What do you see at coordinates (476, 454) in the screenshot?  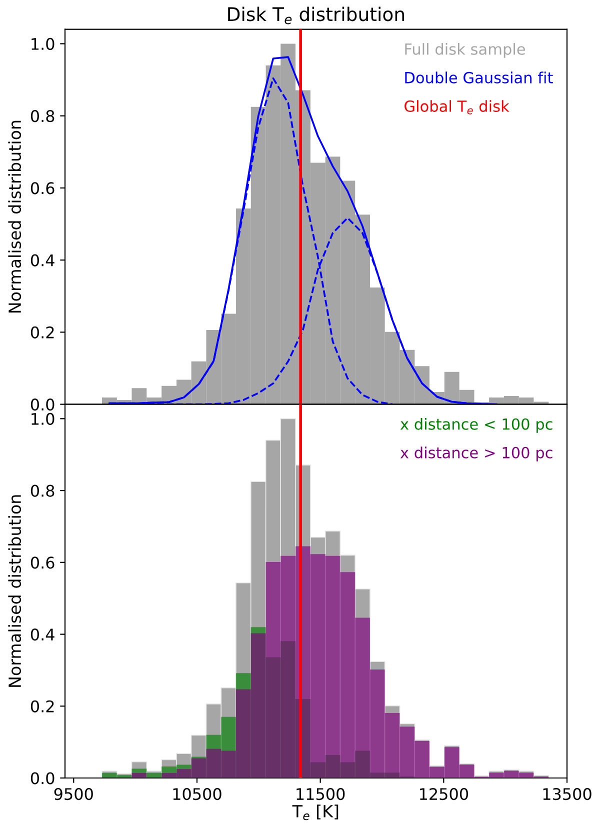 I see `text: x distance > 100 pc` at bounding box center [476, 454].